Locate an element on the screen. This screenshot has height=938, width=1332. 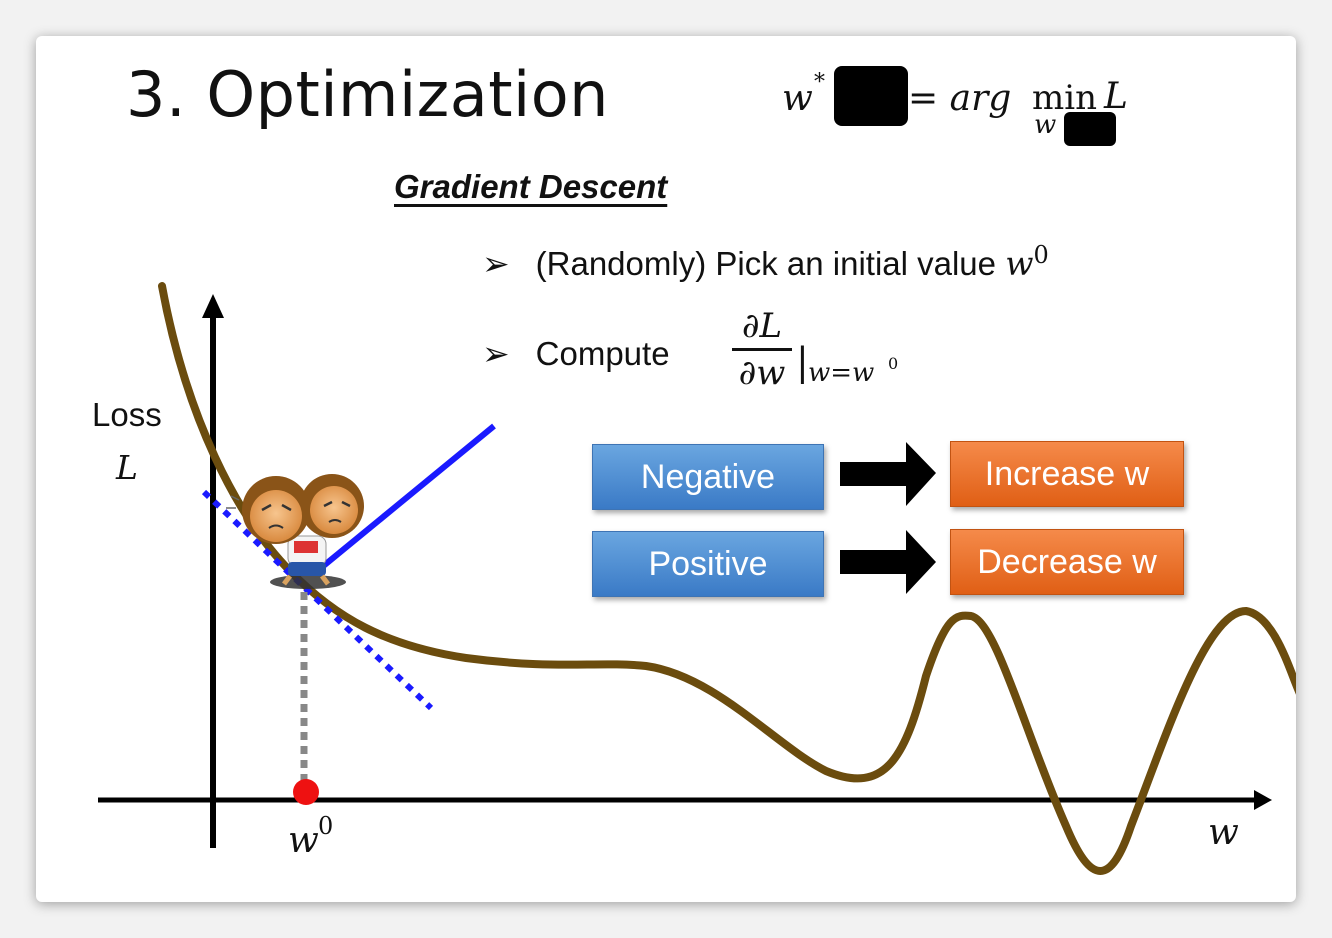
formula-min-sub: w is located at coordinates (1045, 125).